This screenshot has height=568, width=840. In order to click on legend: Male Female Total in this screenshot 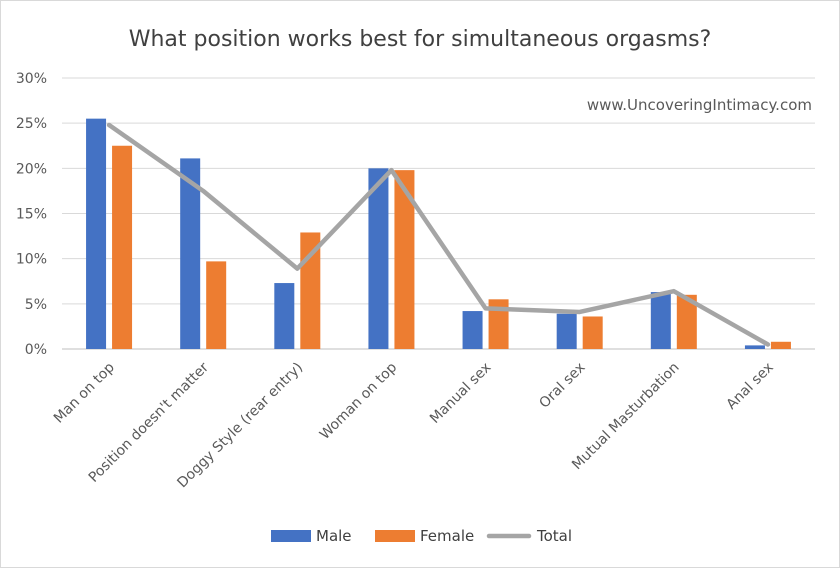, I will do `click(421, 536)`.